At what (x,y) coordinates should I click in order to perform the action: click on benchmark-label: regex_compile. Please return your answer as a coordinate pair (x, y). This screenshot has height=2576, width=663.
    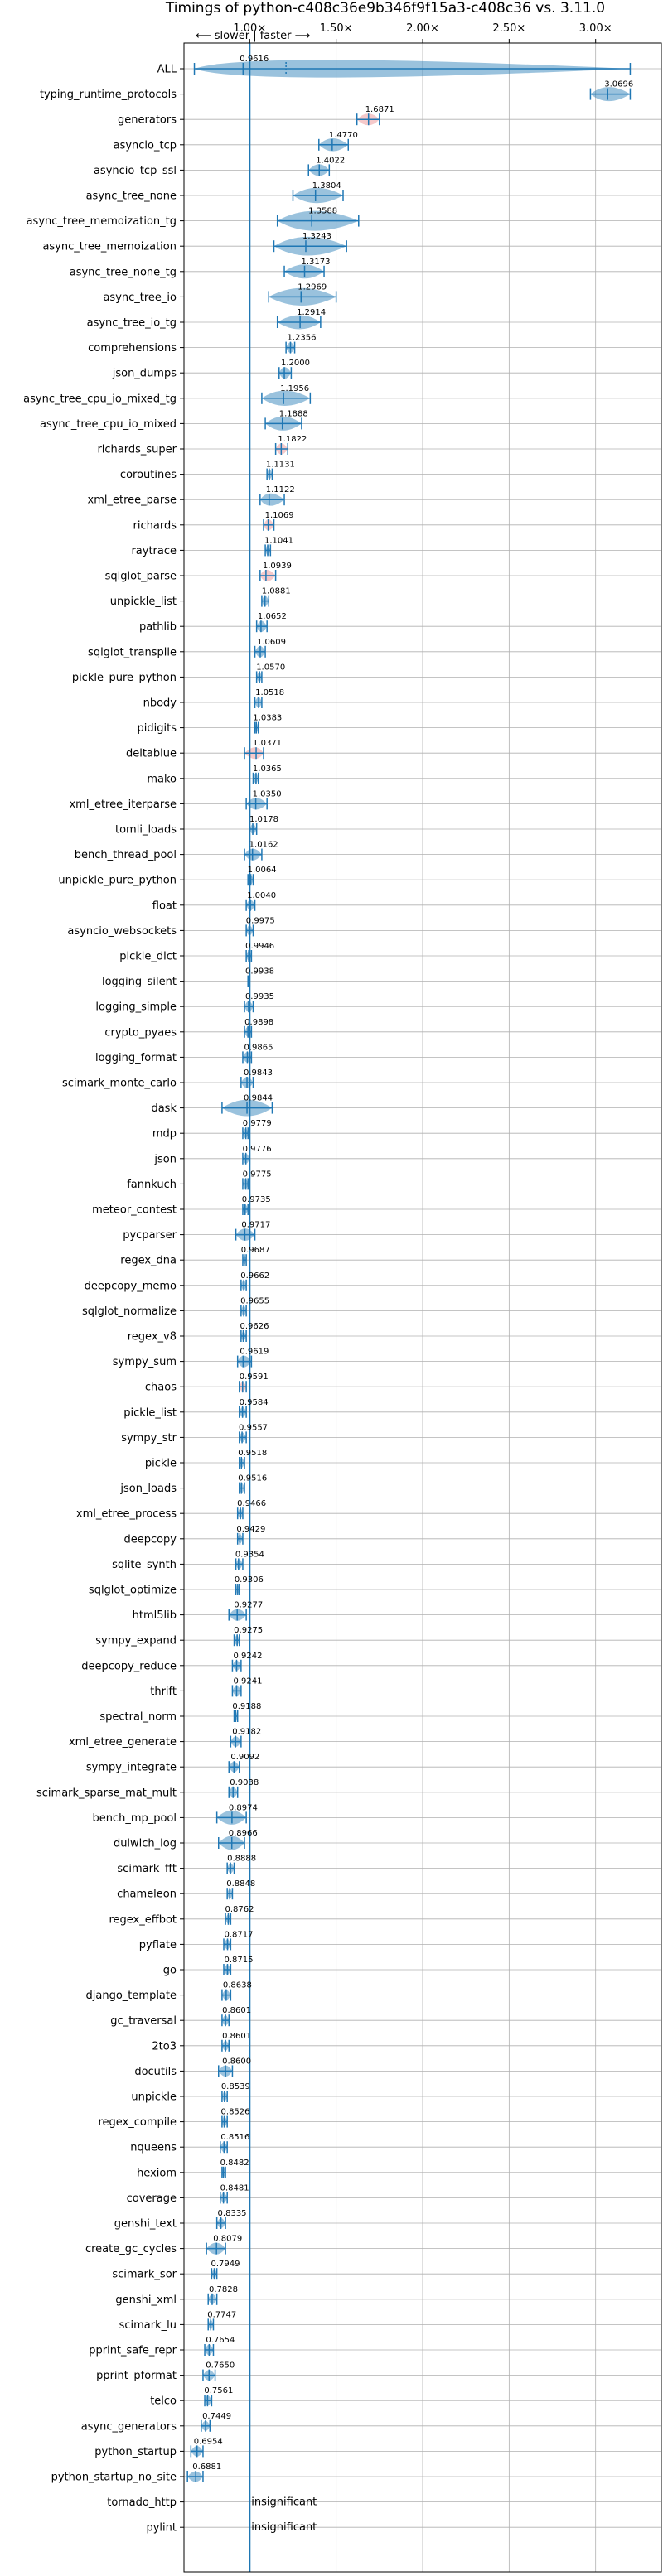
    Looking at the image, I should click on (137, 2123).